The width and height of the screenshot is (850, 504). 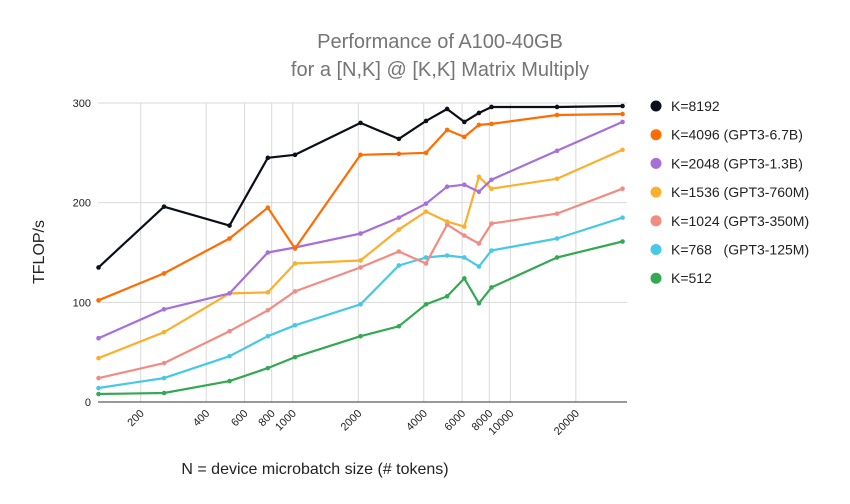 I want to click on x-tick-label: 600, so click(x=239, y=418).